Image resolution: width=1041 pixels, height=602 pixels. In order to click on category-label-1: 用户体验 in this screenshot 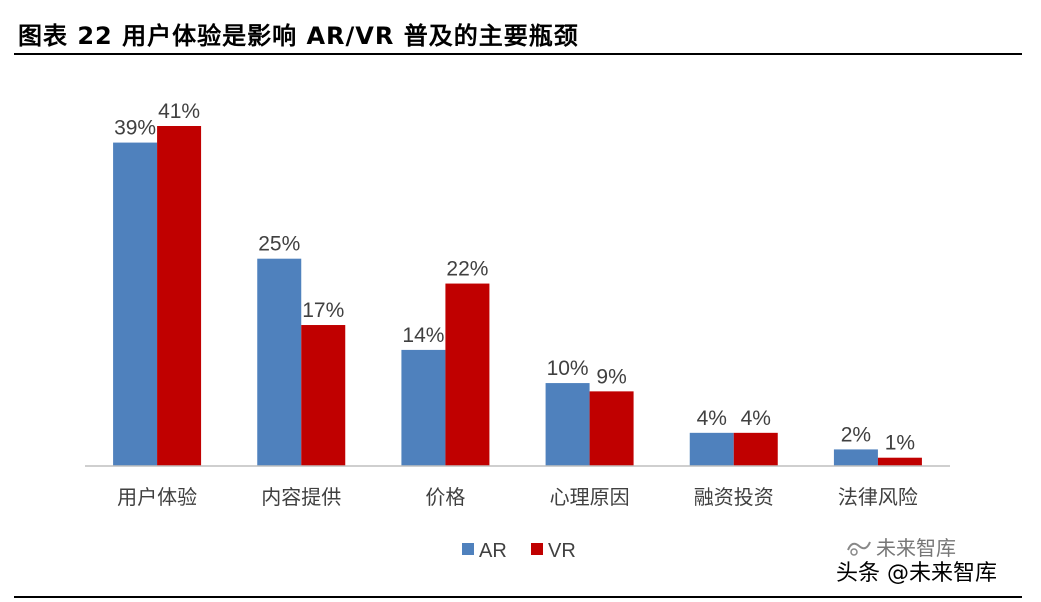, I will do `click(157, 497)`.